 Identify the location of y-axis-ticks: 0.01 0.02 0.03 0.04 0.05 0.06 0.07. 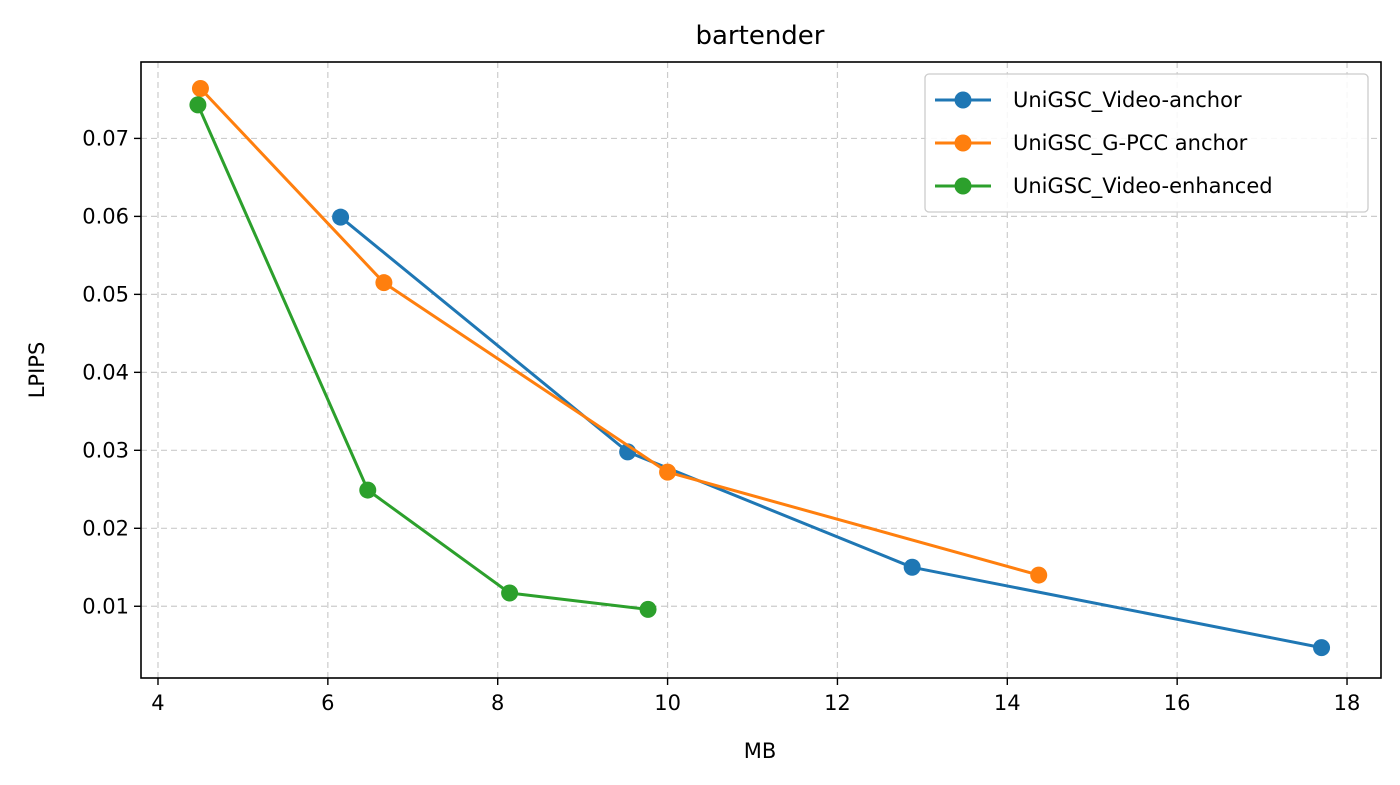
(111, 372).